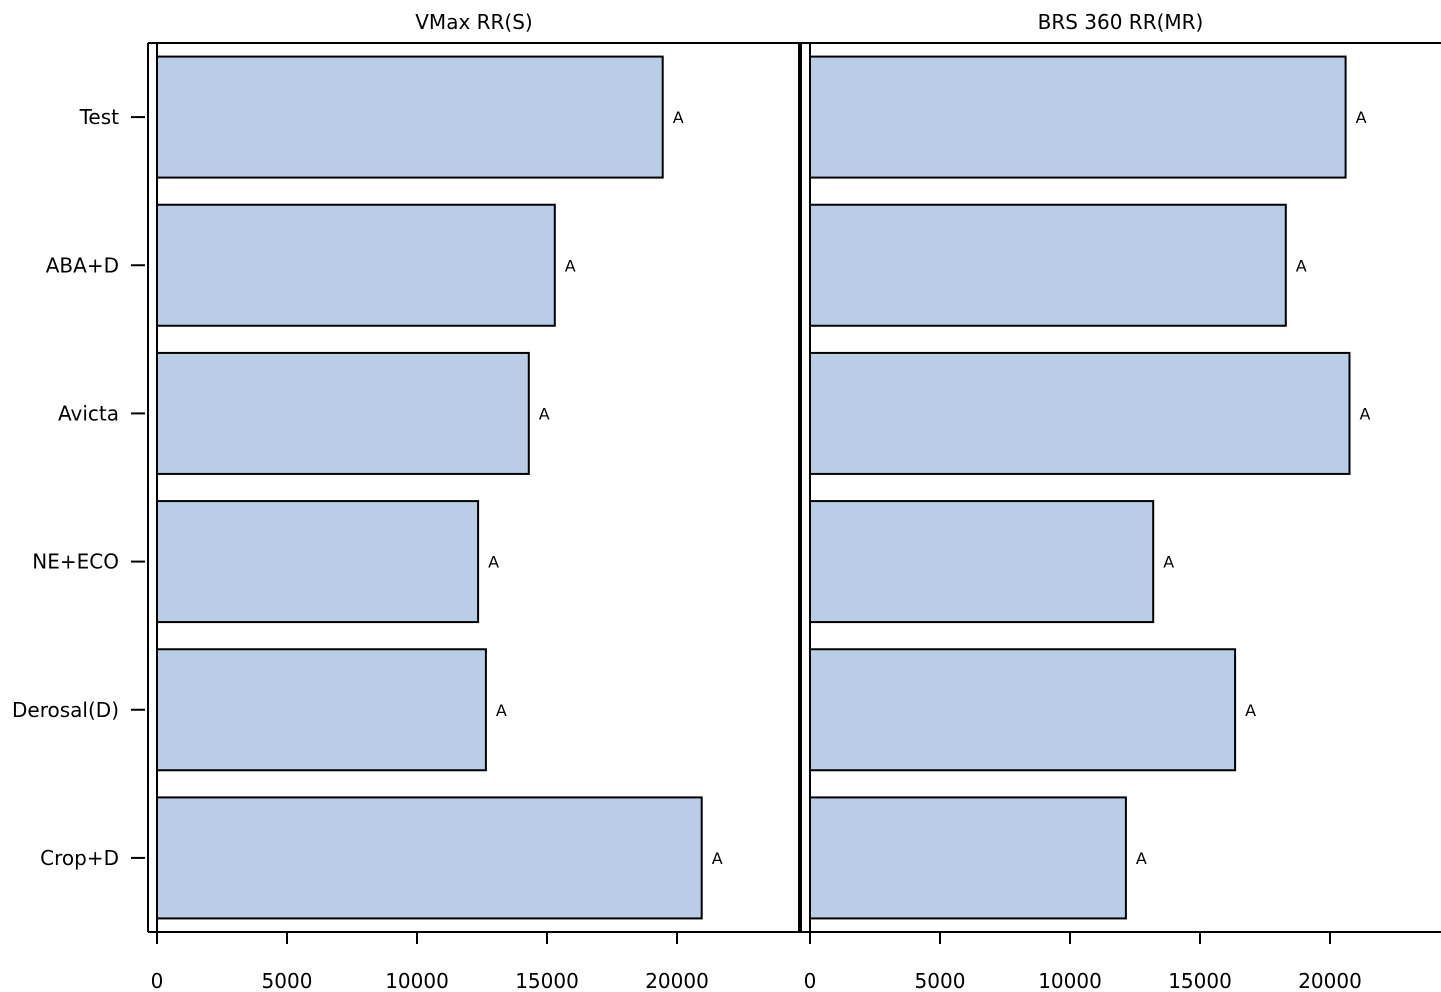 The width and height of the screenshot is (1441, 992). I want to click on category-label: NE+ECO, so click(75, 562).